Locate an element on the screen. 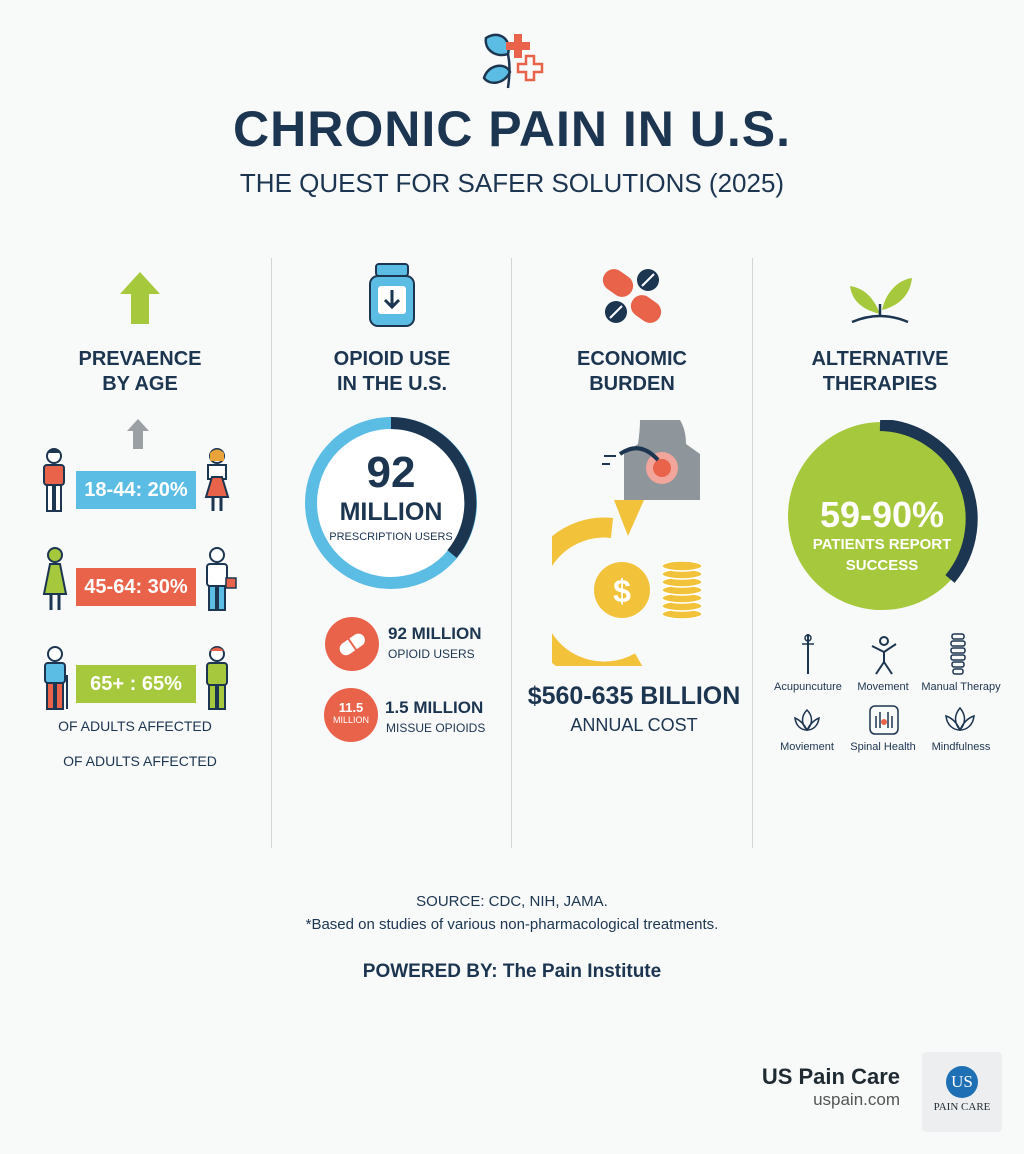 This screenshot has height=1154, width=1024. economic-label: ANNUAL COST is located at coordinates (634, 725).